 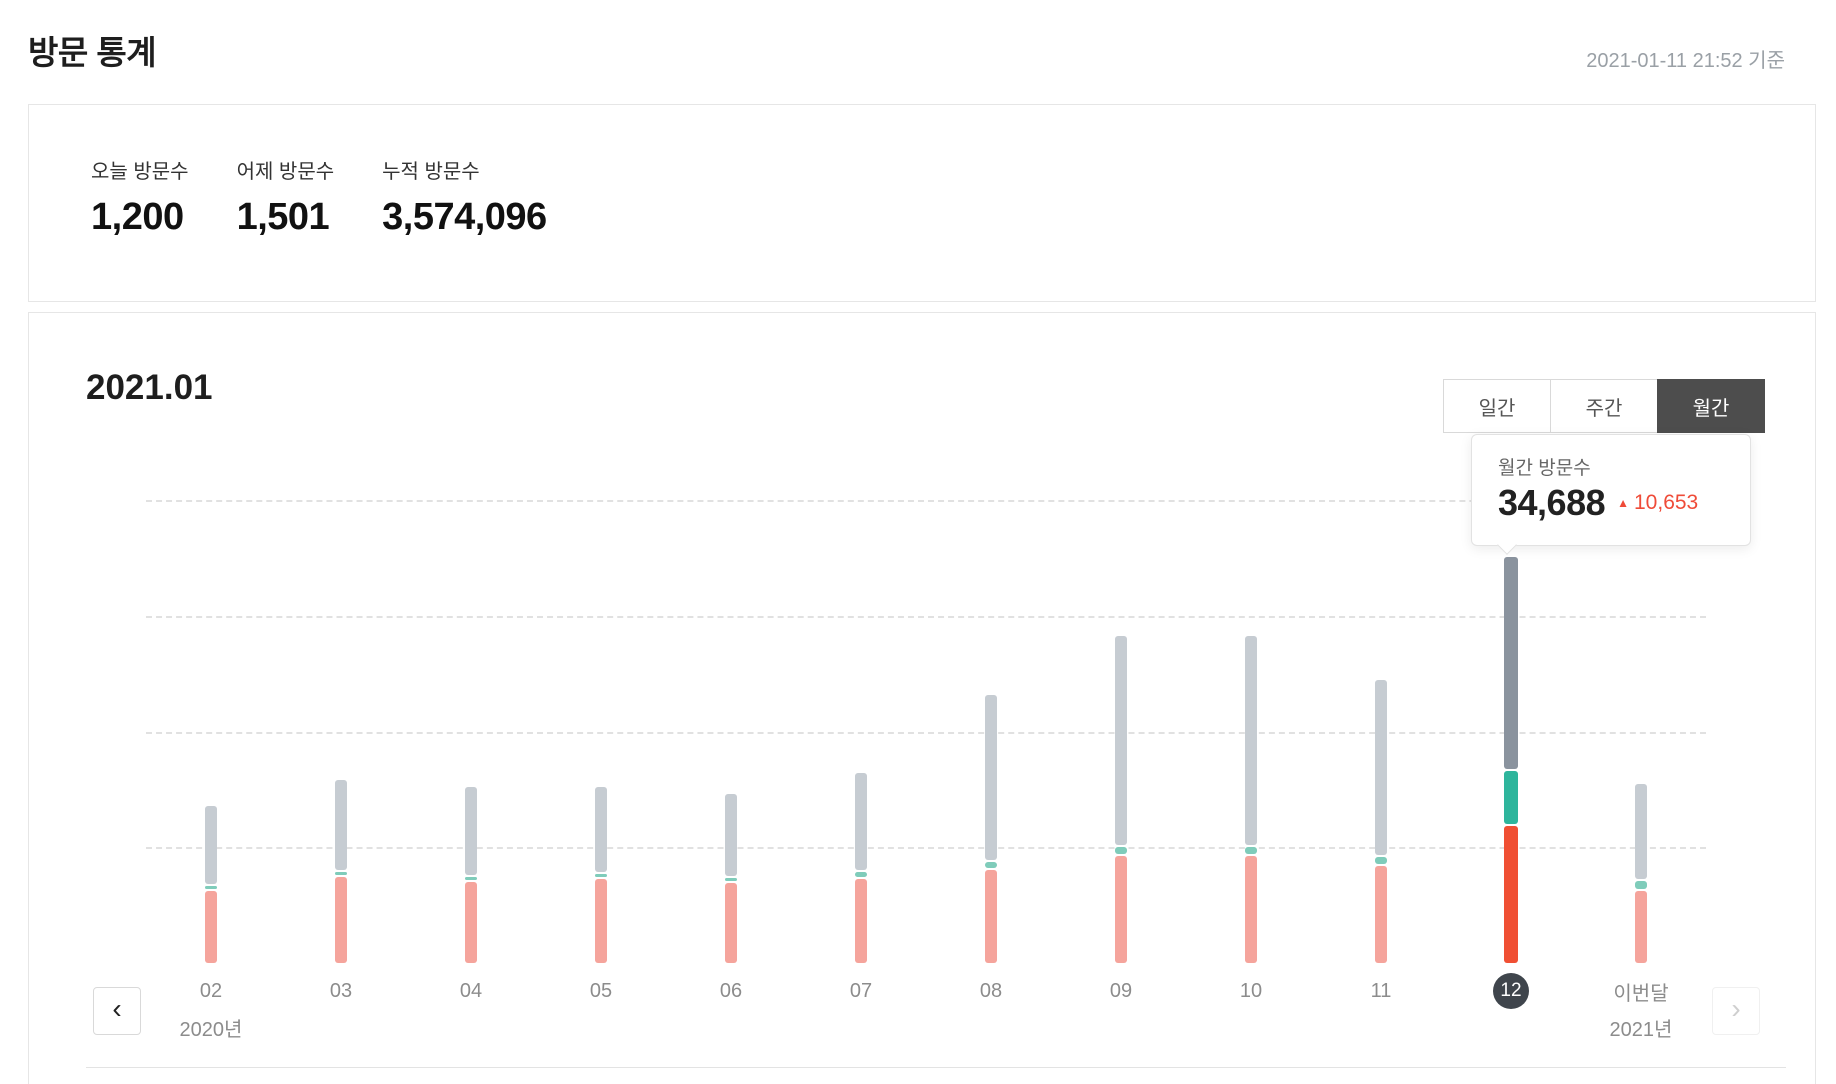 What do you see at coordinates (140, 197) in the screenshot?
I see `stat-today-visits: 오늘 방문수 1,200` at bounding box center [140, 197].